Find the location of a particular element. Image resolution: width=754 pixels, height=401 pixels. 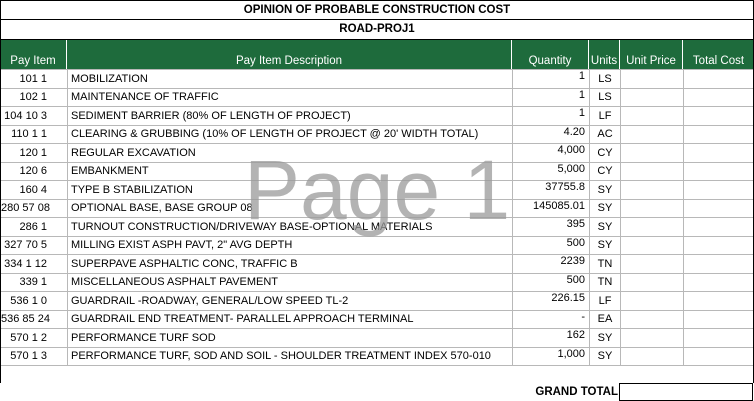

header-quantity: Quantity is located at coordinates (550, 54).